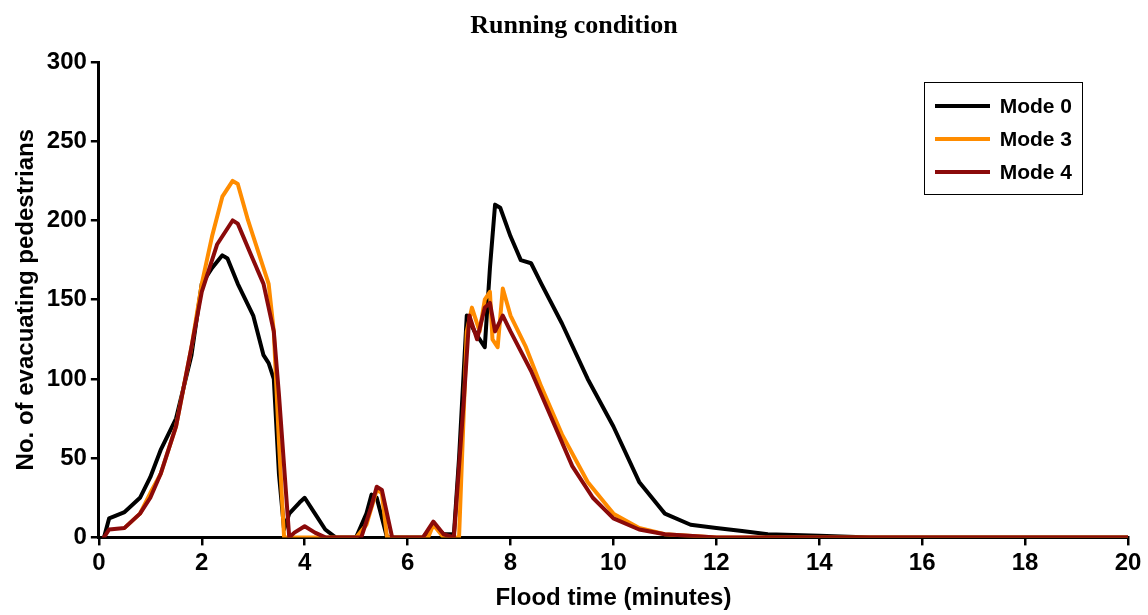  I want to click on x-tick-label: 0, so click(99, 562).